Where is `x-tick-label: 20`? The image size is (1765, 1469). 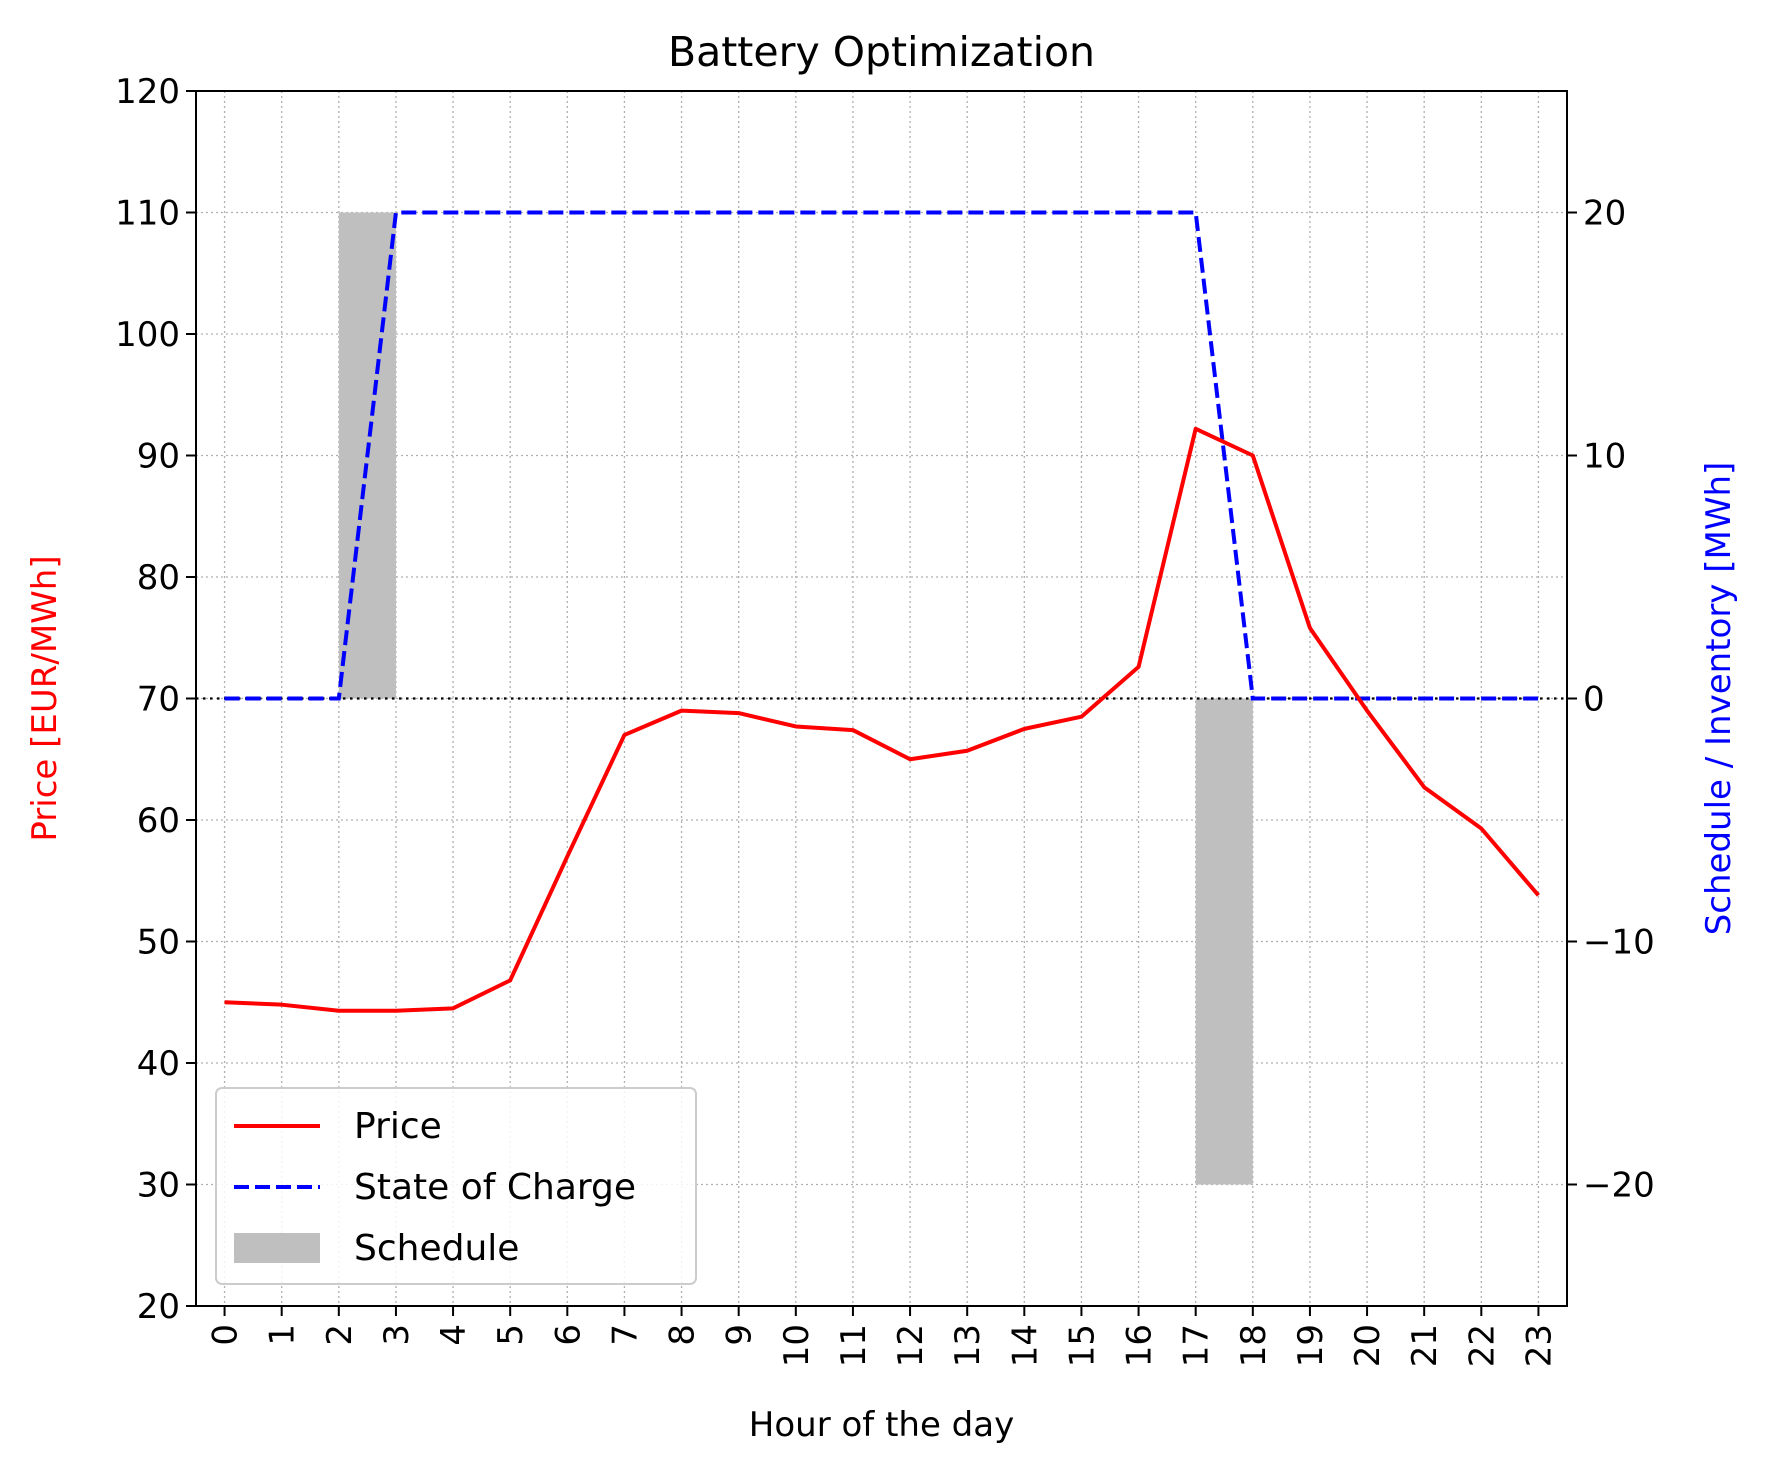
x-tick-label: 20 is located at coordinates (1368, 1345).